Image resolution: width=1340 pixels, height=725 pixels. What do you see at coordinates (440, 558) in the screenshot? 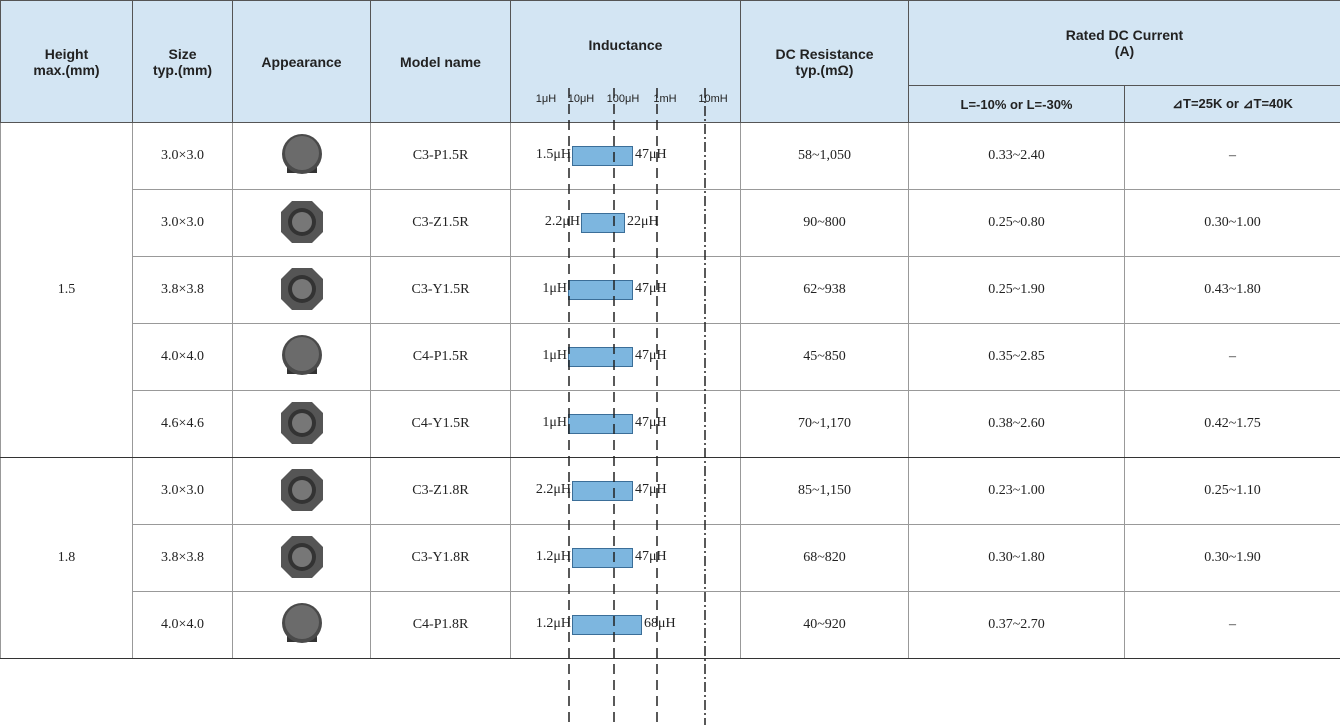
I see `model-cell: C3-Y1.8R` at bounding box center [440, 558].